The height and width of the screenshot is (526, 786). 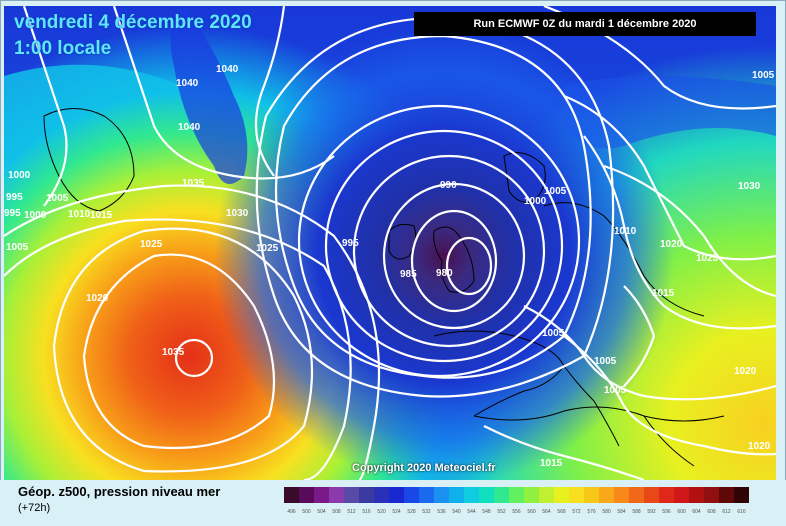 What do you see at coordinates (444, 273) in the screenshot?
I see `isobar-label: 980` at bounding box center [444, 273].